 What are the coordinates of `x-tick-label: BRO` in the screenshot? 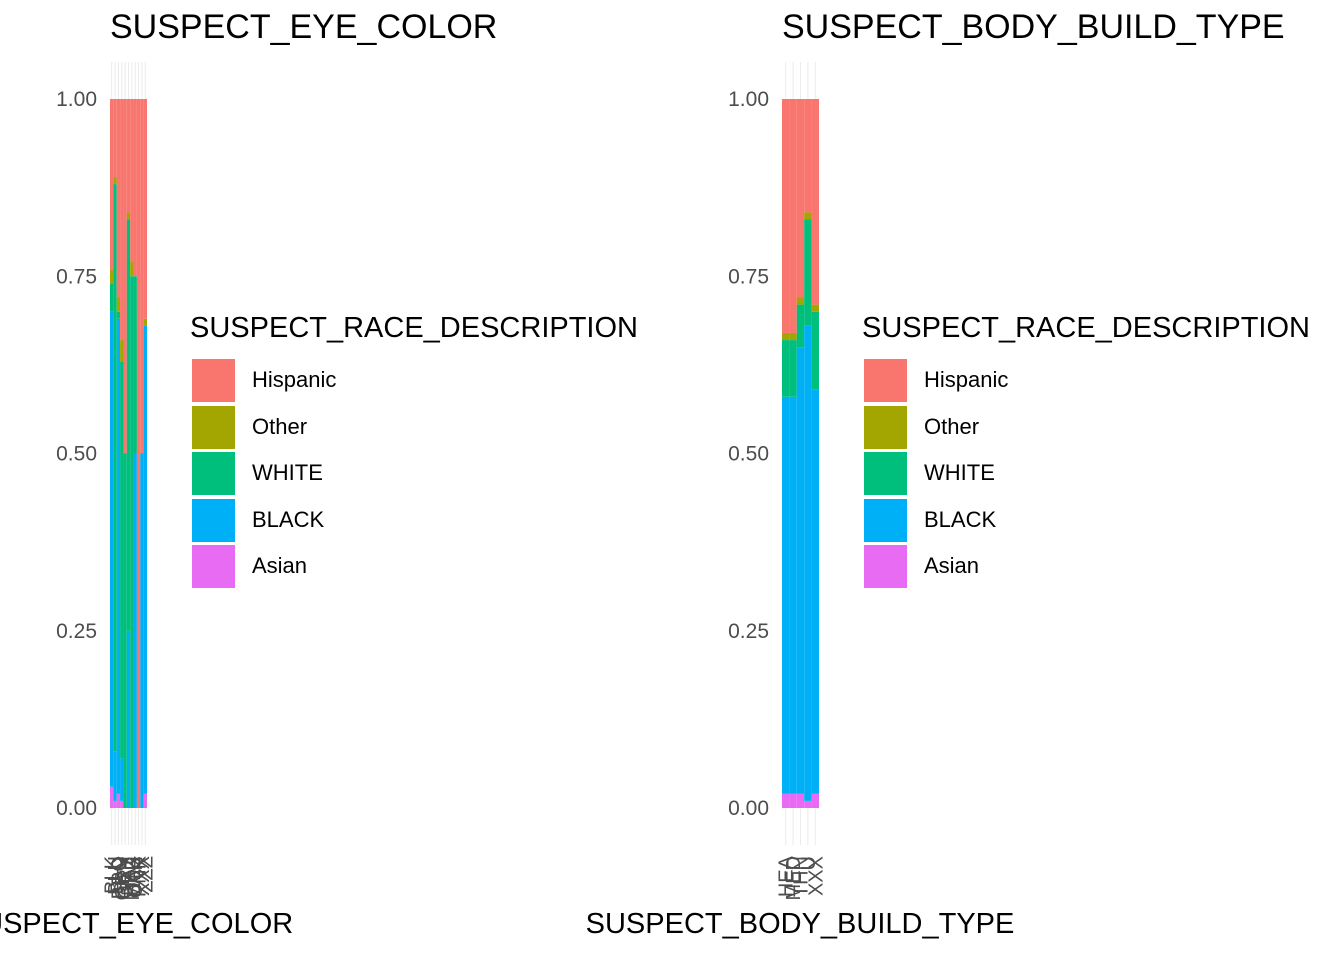 It's located at (119, 877).